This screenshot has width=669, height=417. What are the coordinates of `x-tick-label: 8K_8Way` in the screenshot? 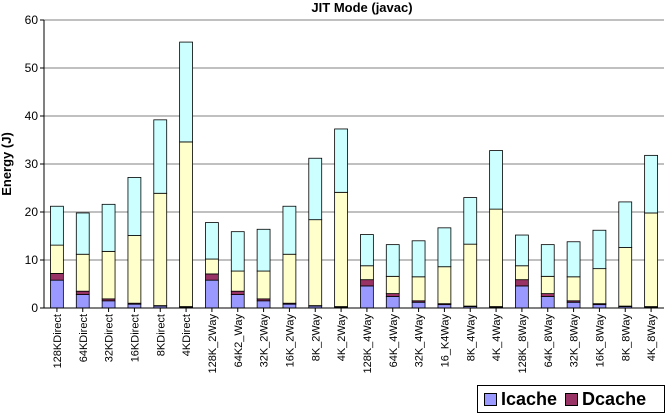 It's located at (626, 338).